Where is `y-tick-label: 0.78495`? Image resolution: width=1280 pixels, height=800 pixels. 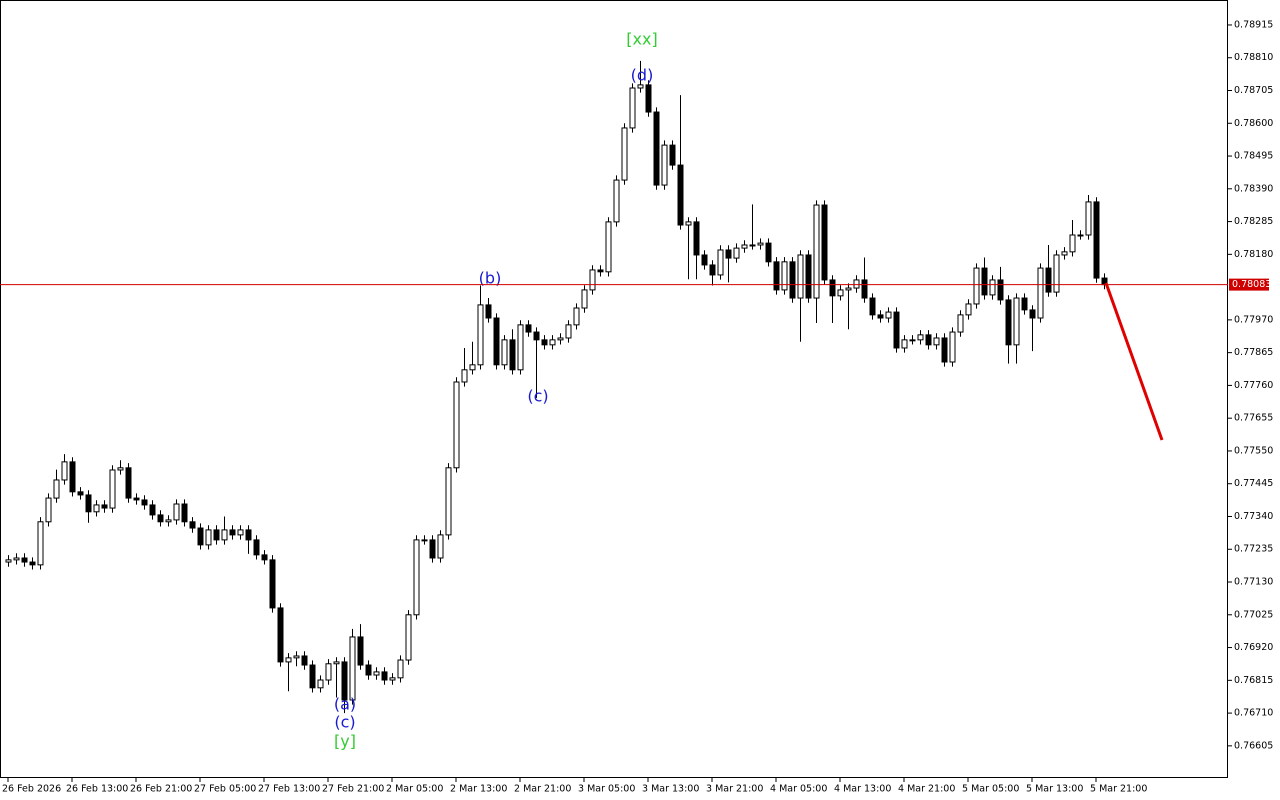 y-tick-label: 0.78495 is located at coordinates (1253, 156).